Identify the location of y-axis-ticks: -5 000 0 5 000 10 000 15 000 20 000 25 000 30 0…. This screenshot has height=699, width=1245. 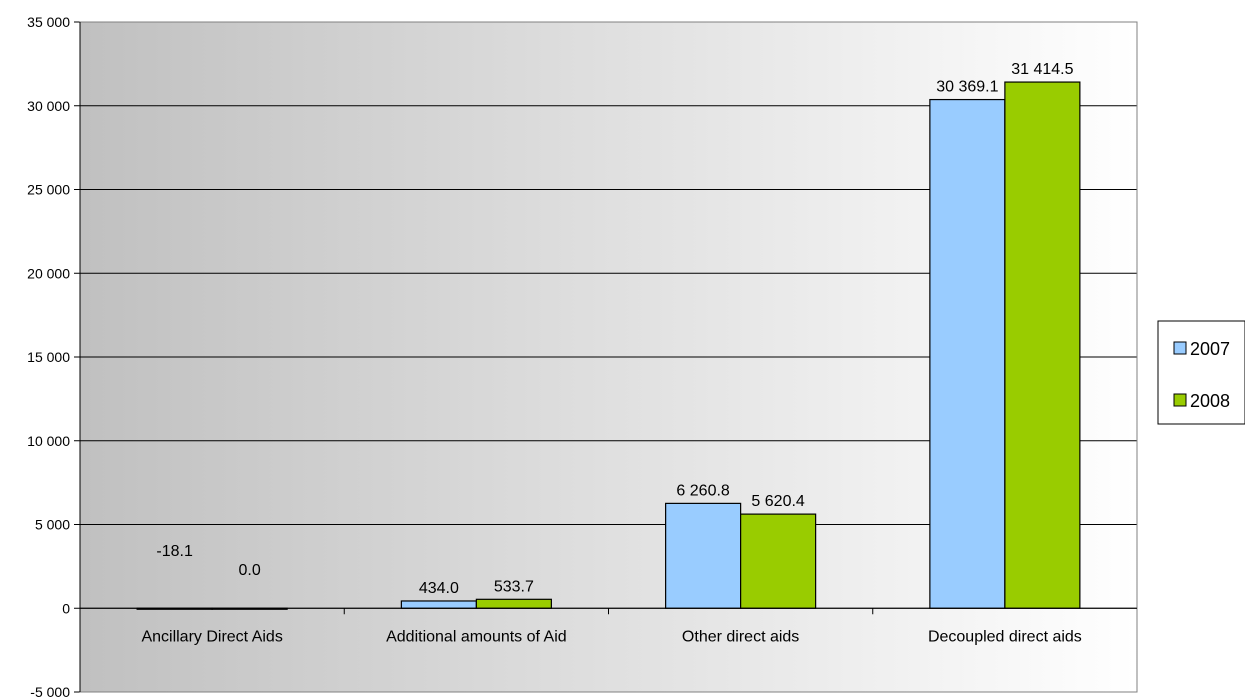
(53, 356).